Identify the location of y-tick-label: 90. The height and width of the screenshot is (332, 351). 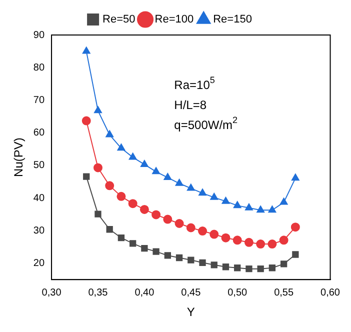
(39, 35).